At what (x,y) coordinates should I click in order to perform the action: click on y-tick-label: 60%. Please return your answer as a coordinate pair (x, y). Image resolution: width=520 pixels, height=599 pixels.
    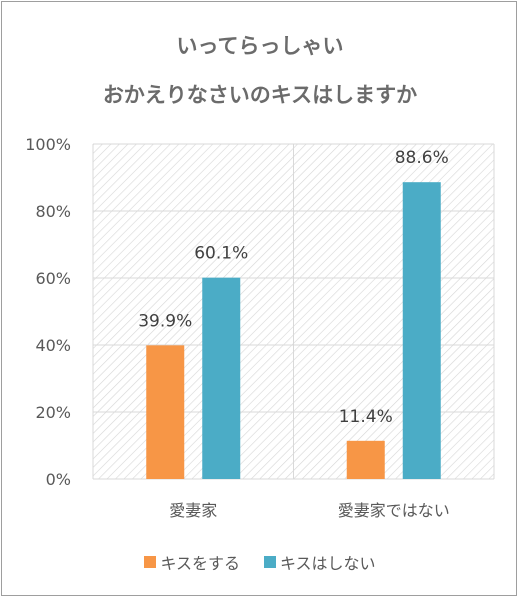
    Looking at the image, I should click on (53, 278).